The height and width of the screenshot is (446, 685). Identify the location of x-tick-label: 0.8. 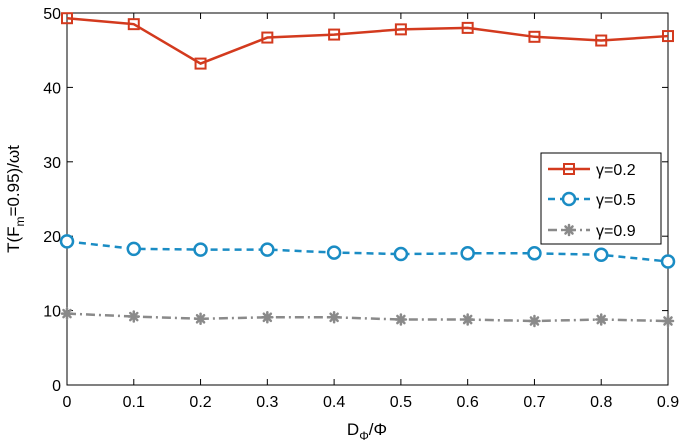
(601, 402).